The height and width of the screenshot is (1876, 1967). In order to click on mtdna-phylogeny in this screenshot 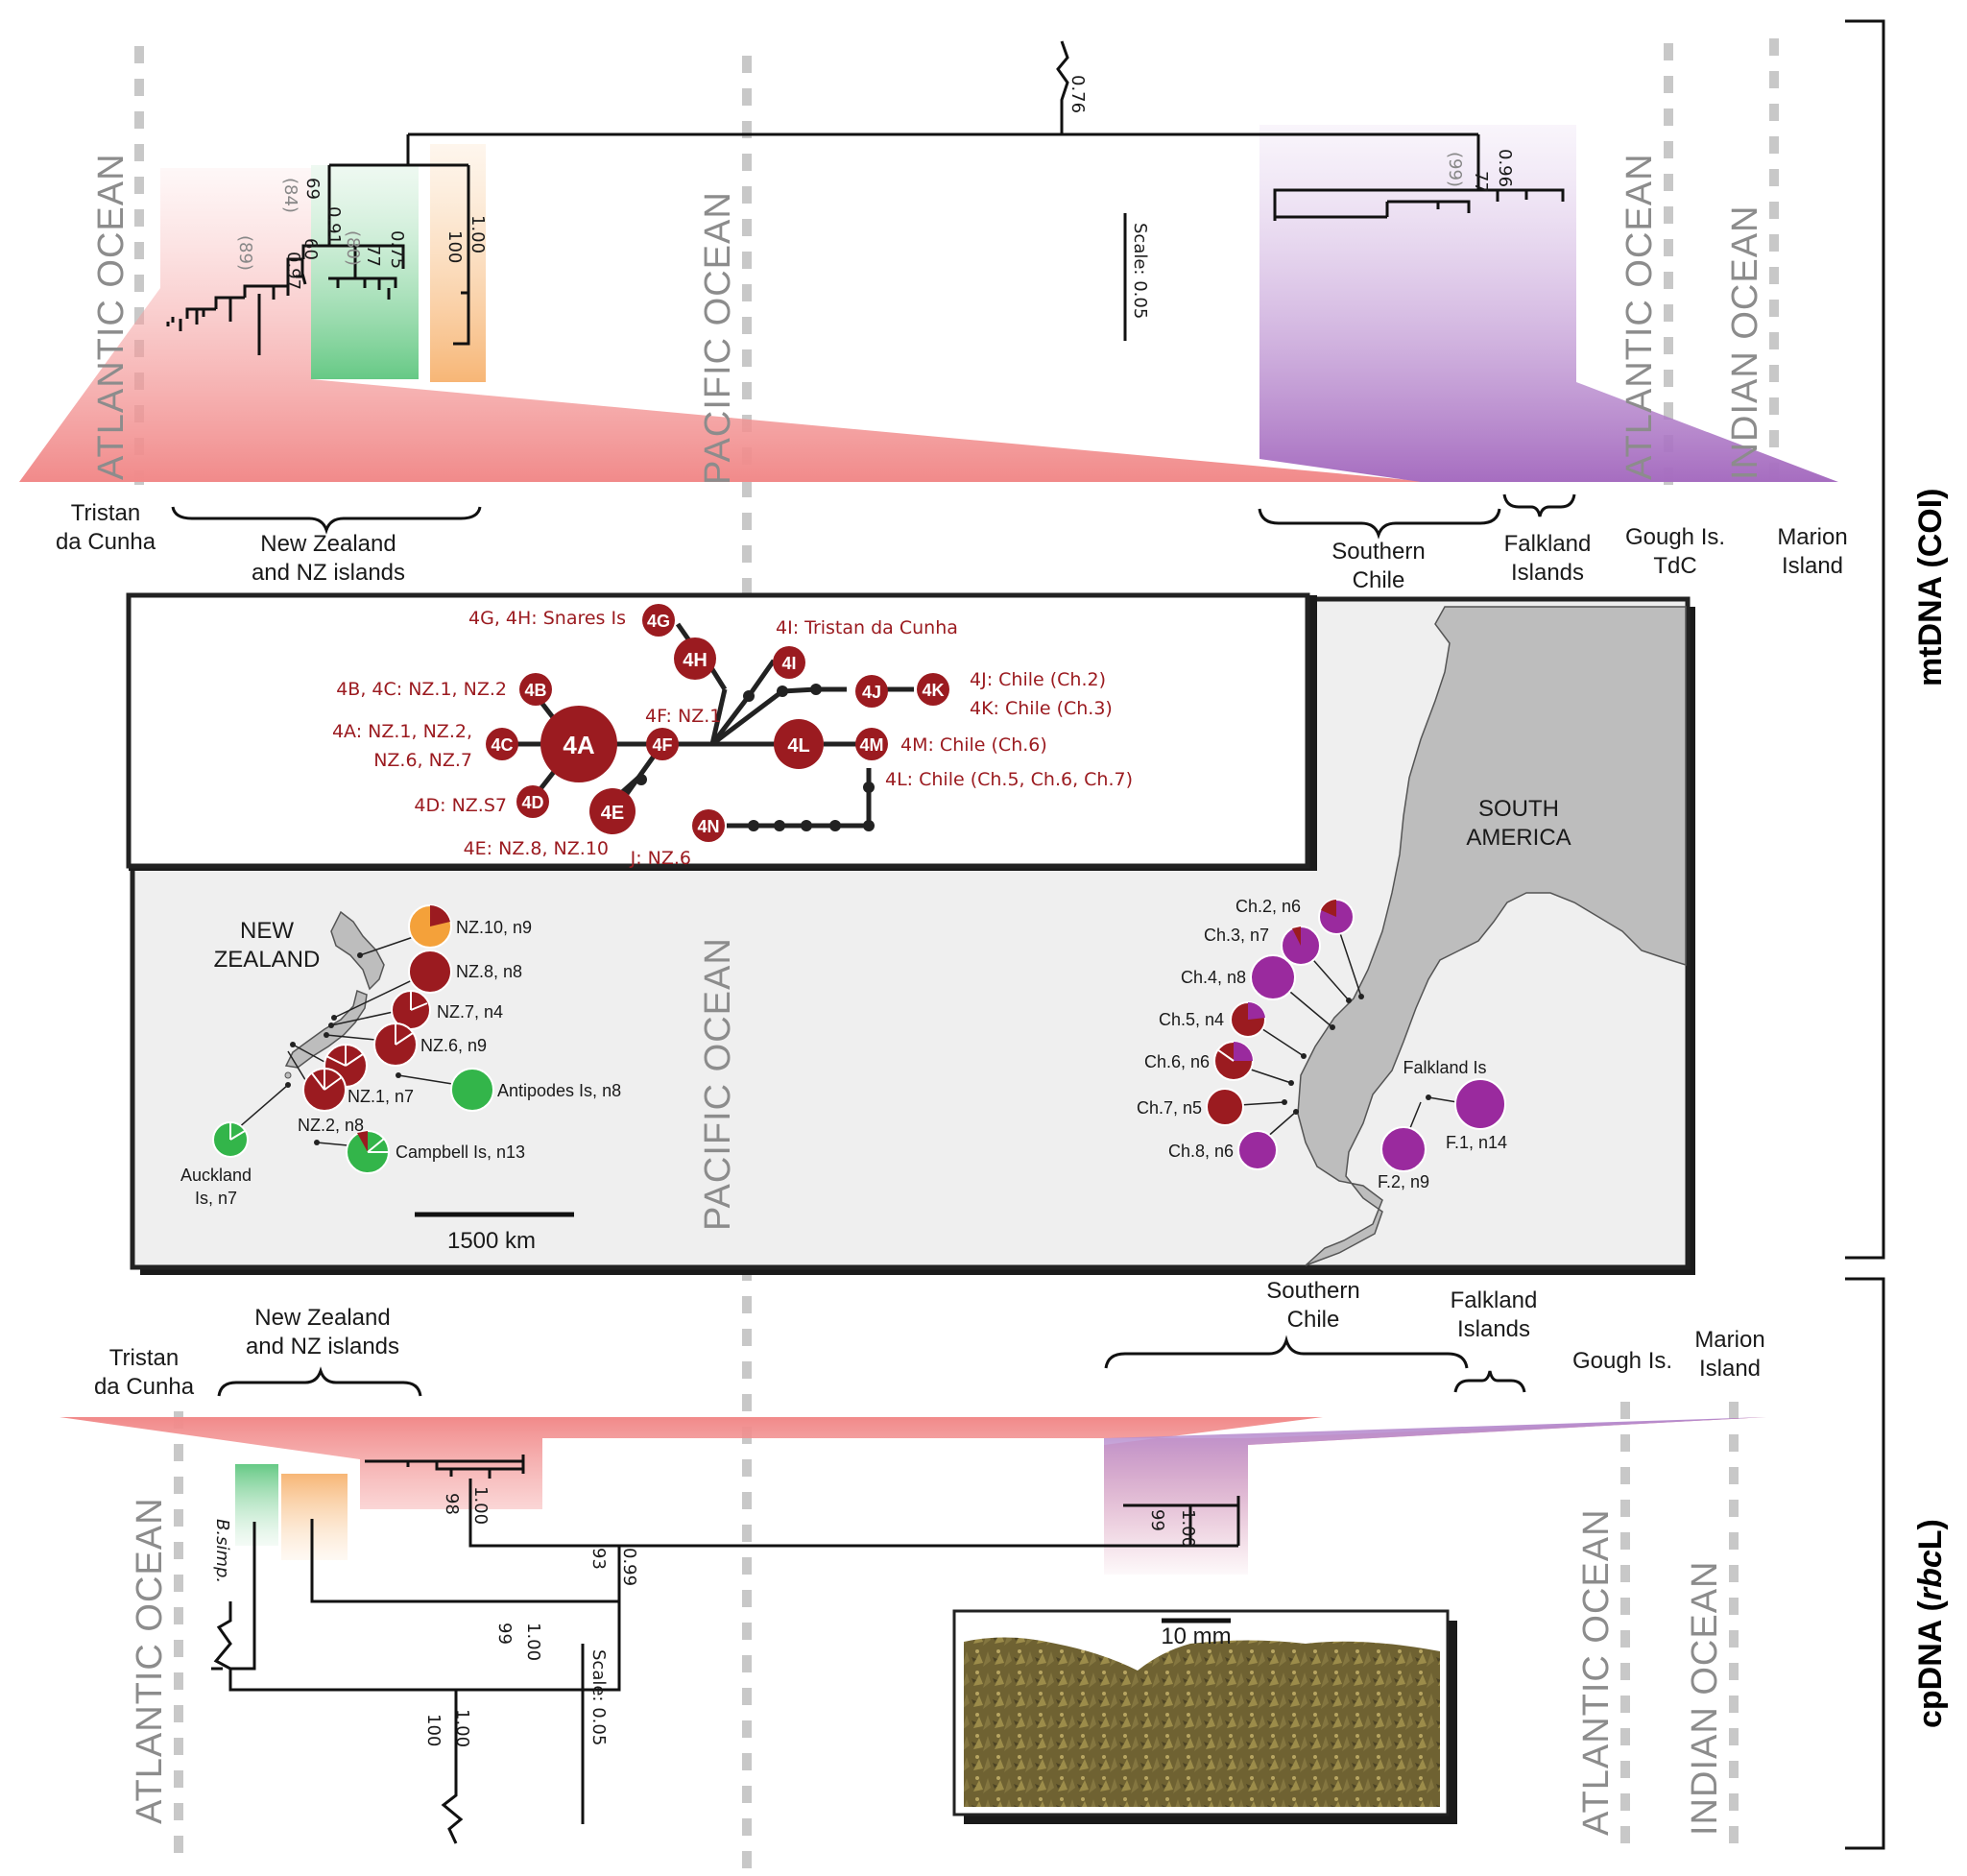, I will do `click(865, 198)`.